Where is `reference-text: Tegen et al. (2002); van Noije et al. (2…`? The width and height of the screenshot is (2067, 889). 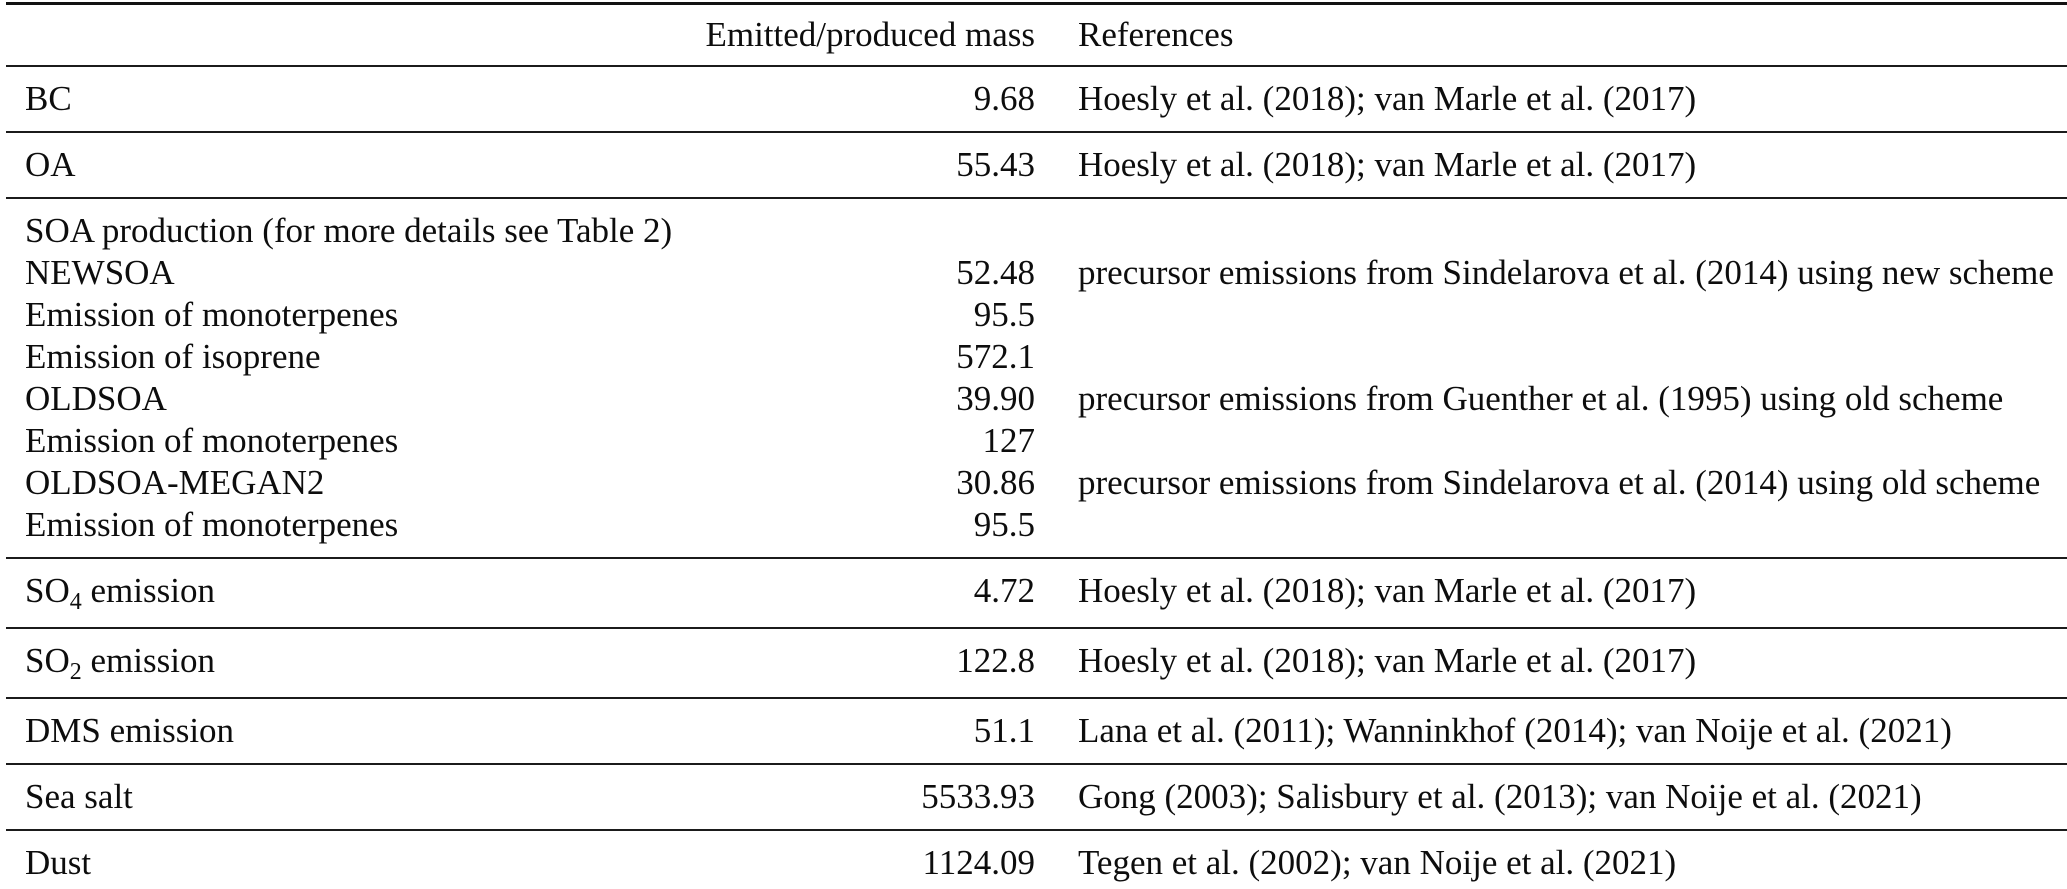
reference-text: Tegen et al. (2002); van Noije et al. (2… is located at coordinates (1377, 862).